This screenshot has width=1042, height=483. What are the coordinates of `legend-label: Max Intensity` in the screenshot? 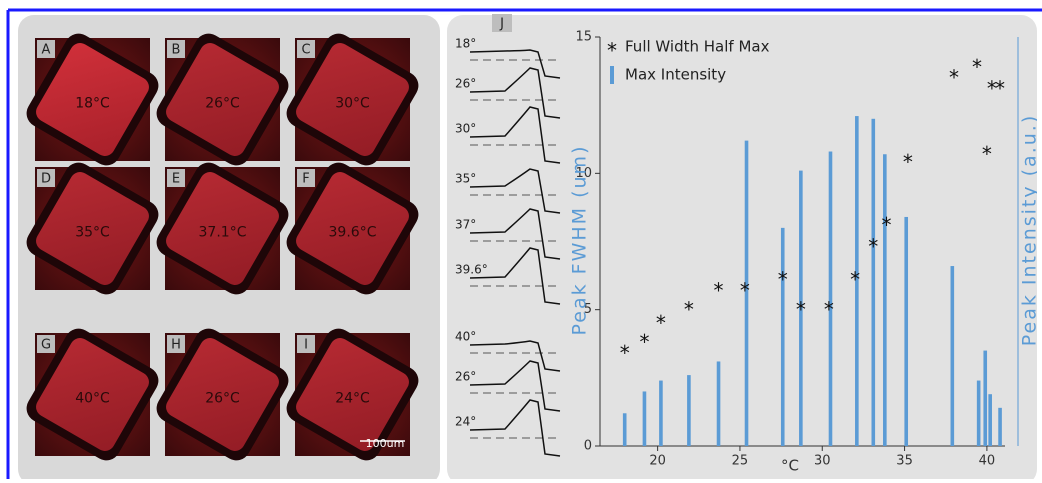 It's located at (675, 75).